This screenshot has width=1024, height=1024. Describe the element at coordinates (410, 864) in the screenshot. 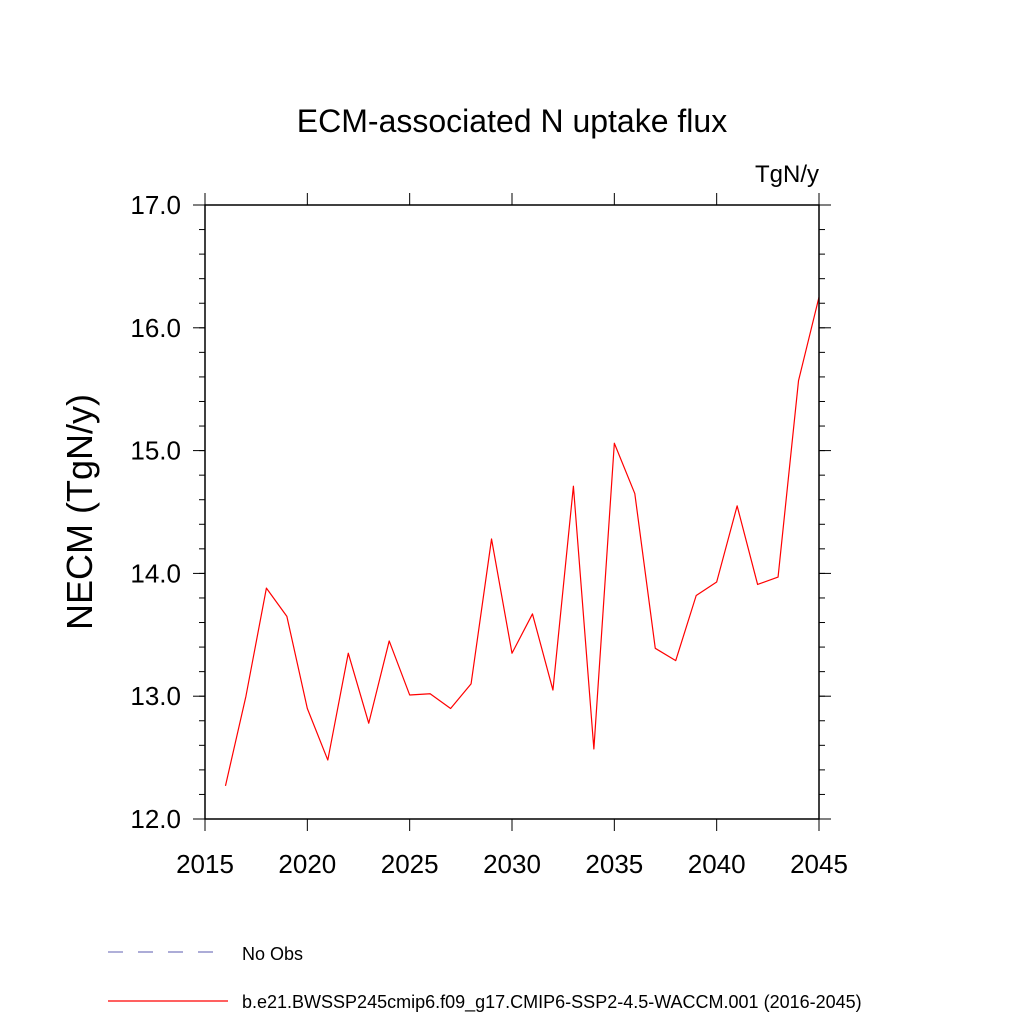

I see `x-tick-label: 2025` at that location.